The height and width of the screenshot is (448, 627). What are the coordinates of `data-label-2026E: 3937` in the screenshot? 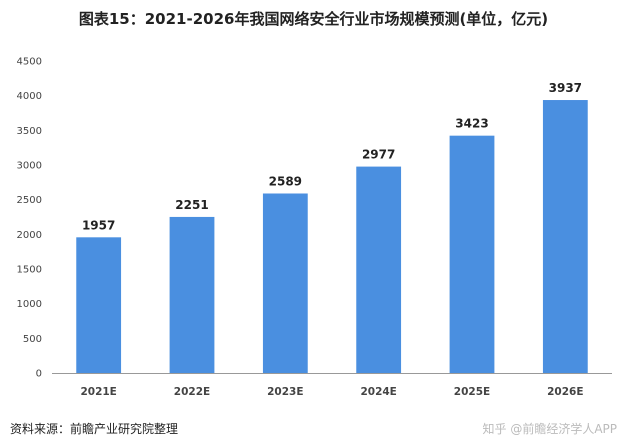 It's located at (565, 88).